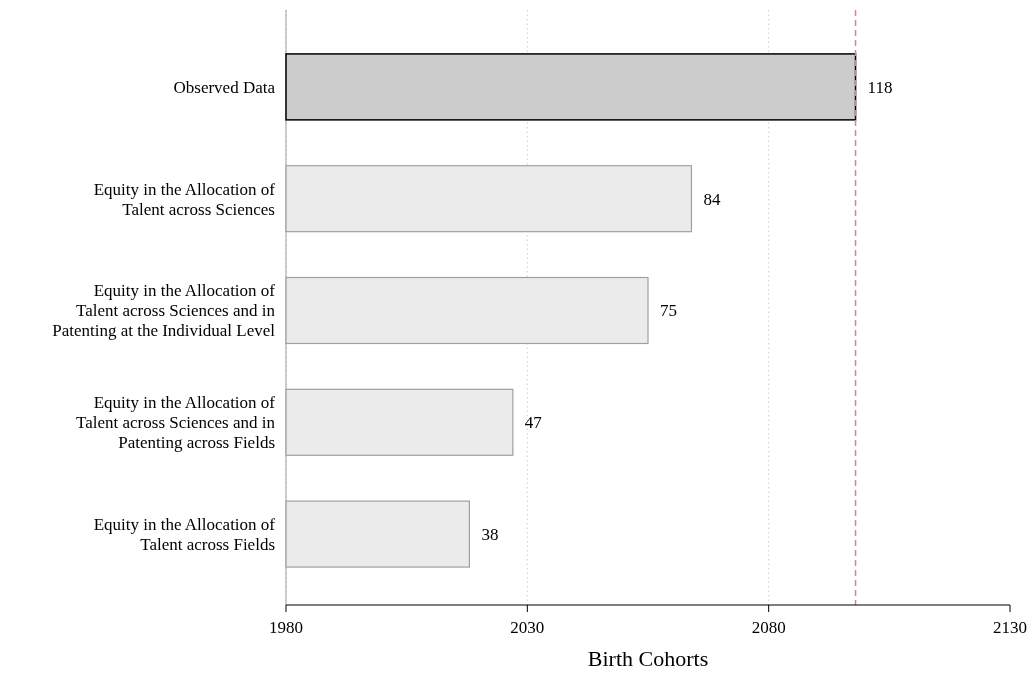 This screenshot has height=674, width=1031. Describe the element at coordinates (527, 627) in the screenshot. I see `x-tick-label: 2030` at that location.